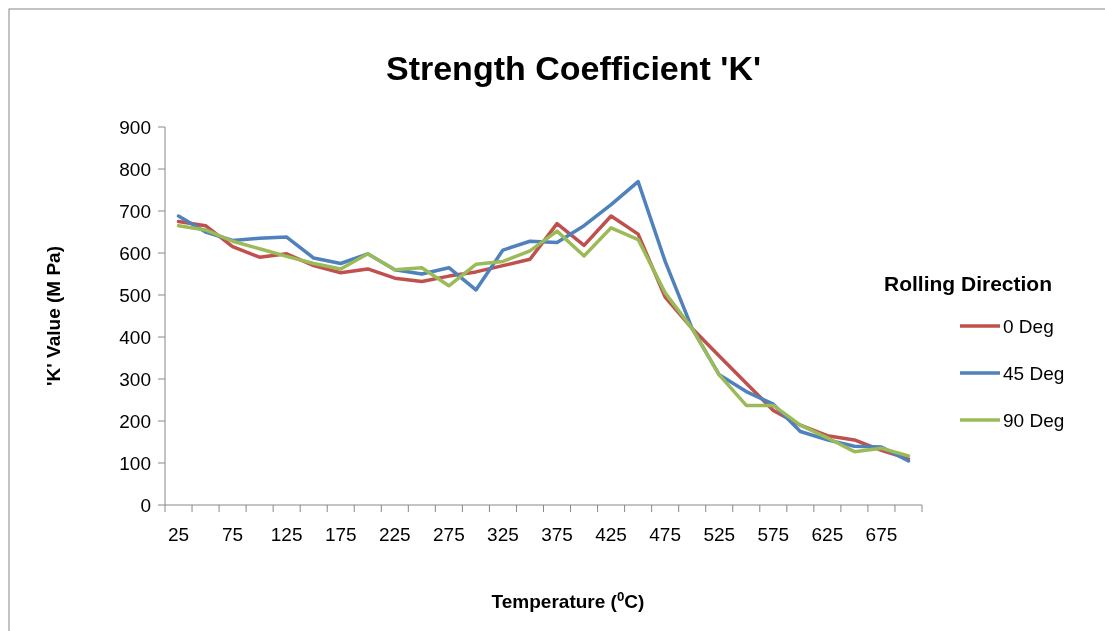 The image size is (1105, 631). Describe the element at coordinates (135, 295) in the screenshot. I see `y-tick-label: 500` at that location.